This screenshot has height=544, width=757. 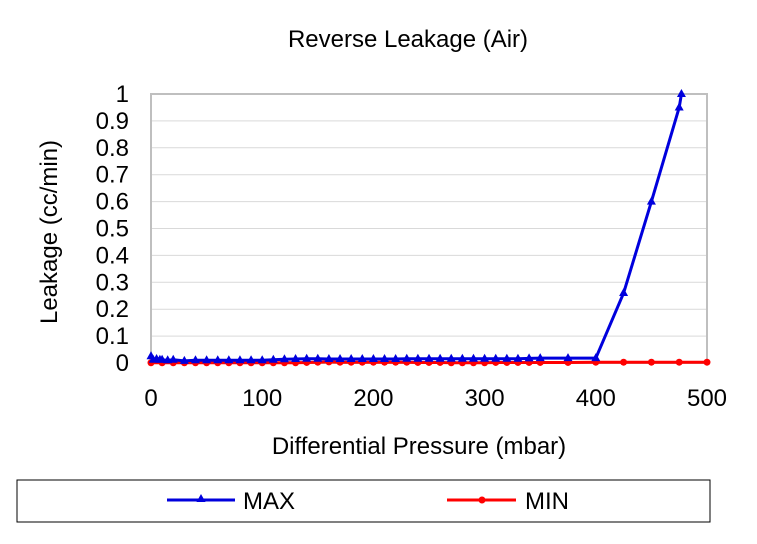 I want to click on legend-min-label: MIN, so click(x=547, y=501).